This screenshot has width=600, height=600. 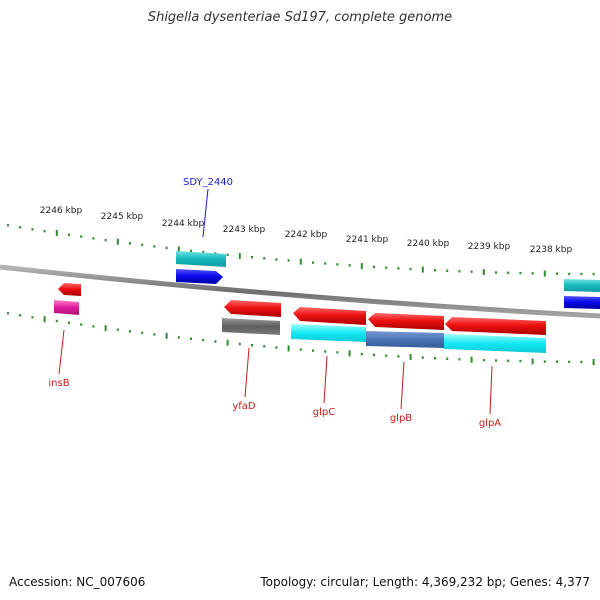 What do you see at coordinates (300, 291) in the screenshot?
I see `genome-backbone` at bounding box center [300, 291].